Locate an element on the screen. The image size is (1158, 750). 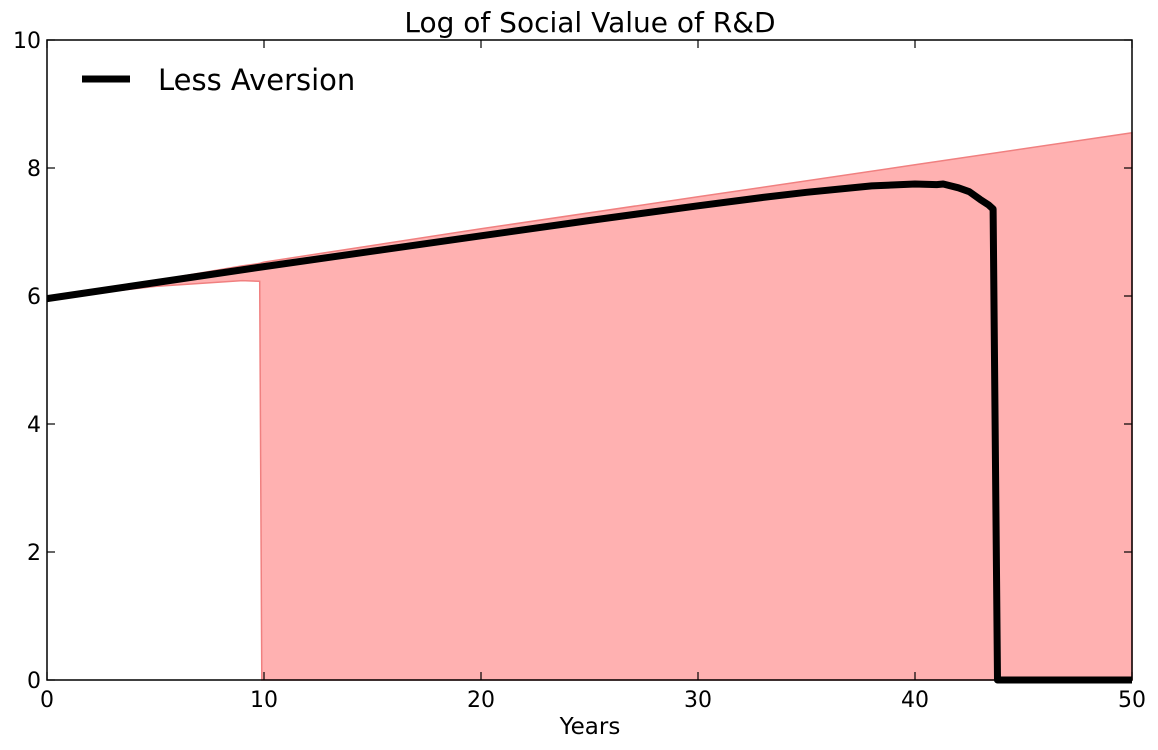
y-tick-label: 2 is located at coordinates (34, 553).